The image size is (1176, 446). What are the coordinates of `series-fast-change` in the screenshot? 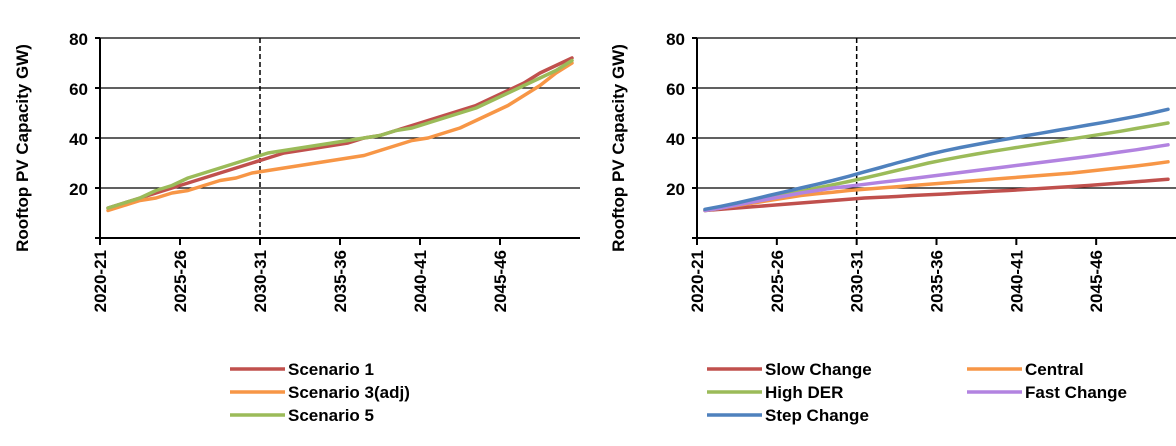 It's located at (936, 178).